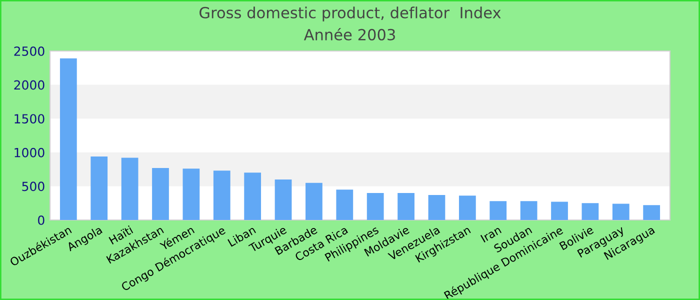  Describe the element at coordinates (29, 119) in the screenshot. I see `y-tick-label: 1500` at that location.